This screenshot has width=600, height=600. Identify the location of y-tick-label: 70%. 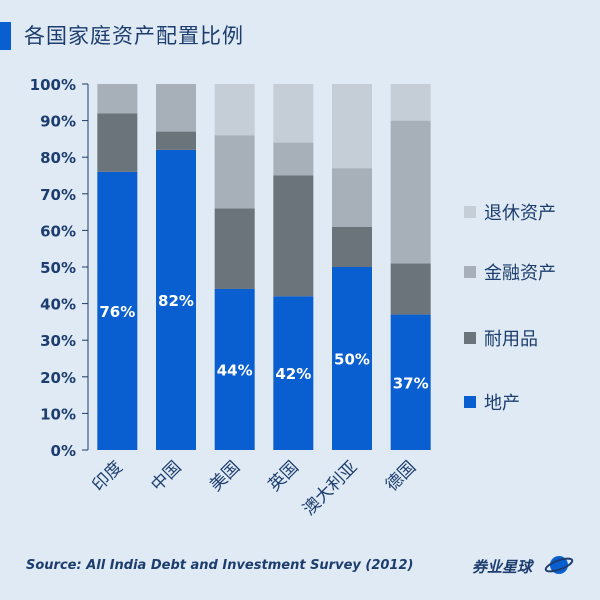
(58, 195).